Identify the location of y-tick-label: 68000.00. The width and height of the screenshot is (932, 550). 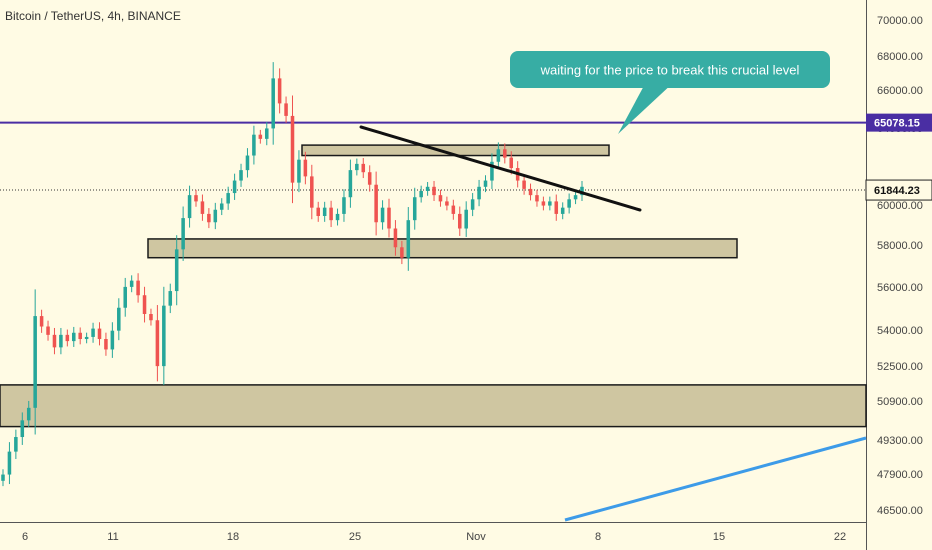
(900, 57).